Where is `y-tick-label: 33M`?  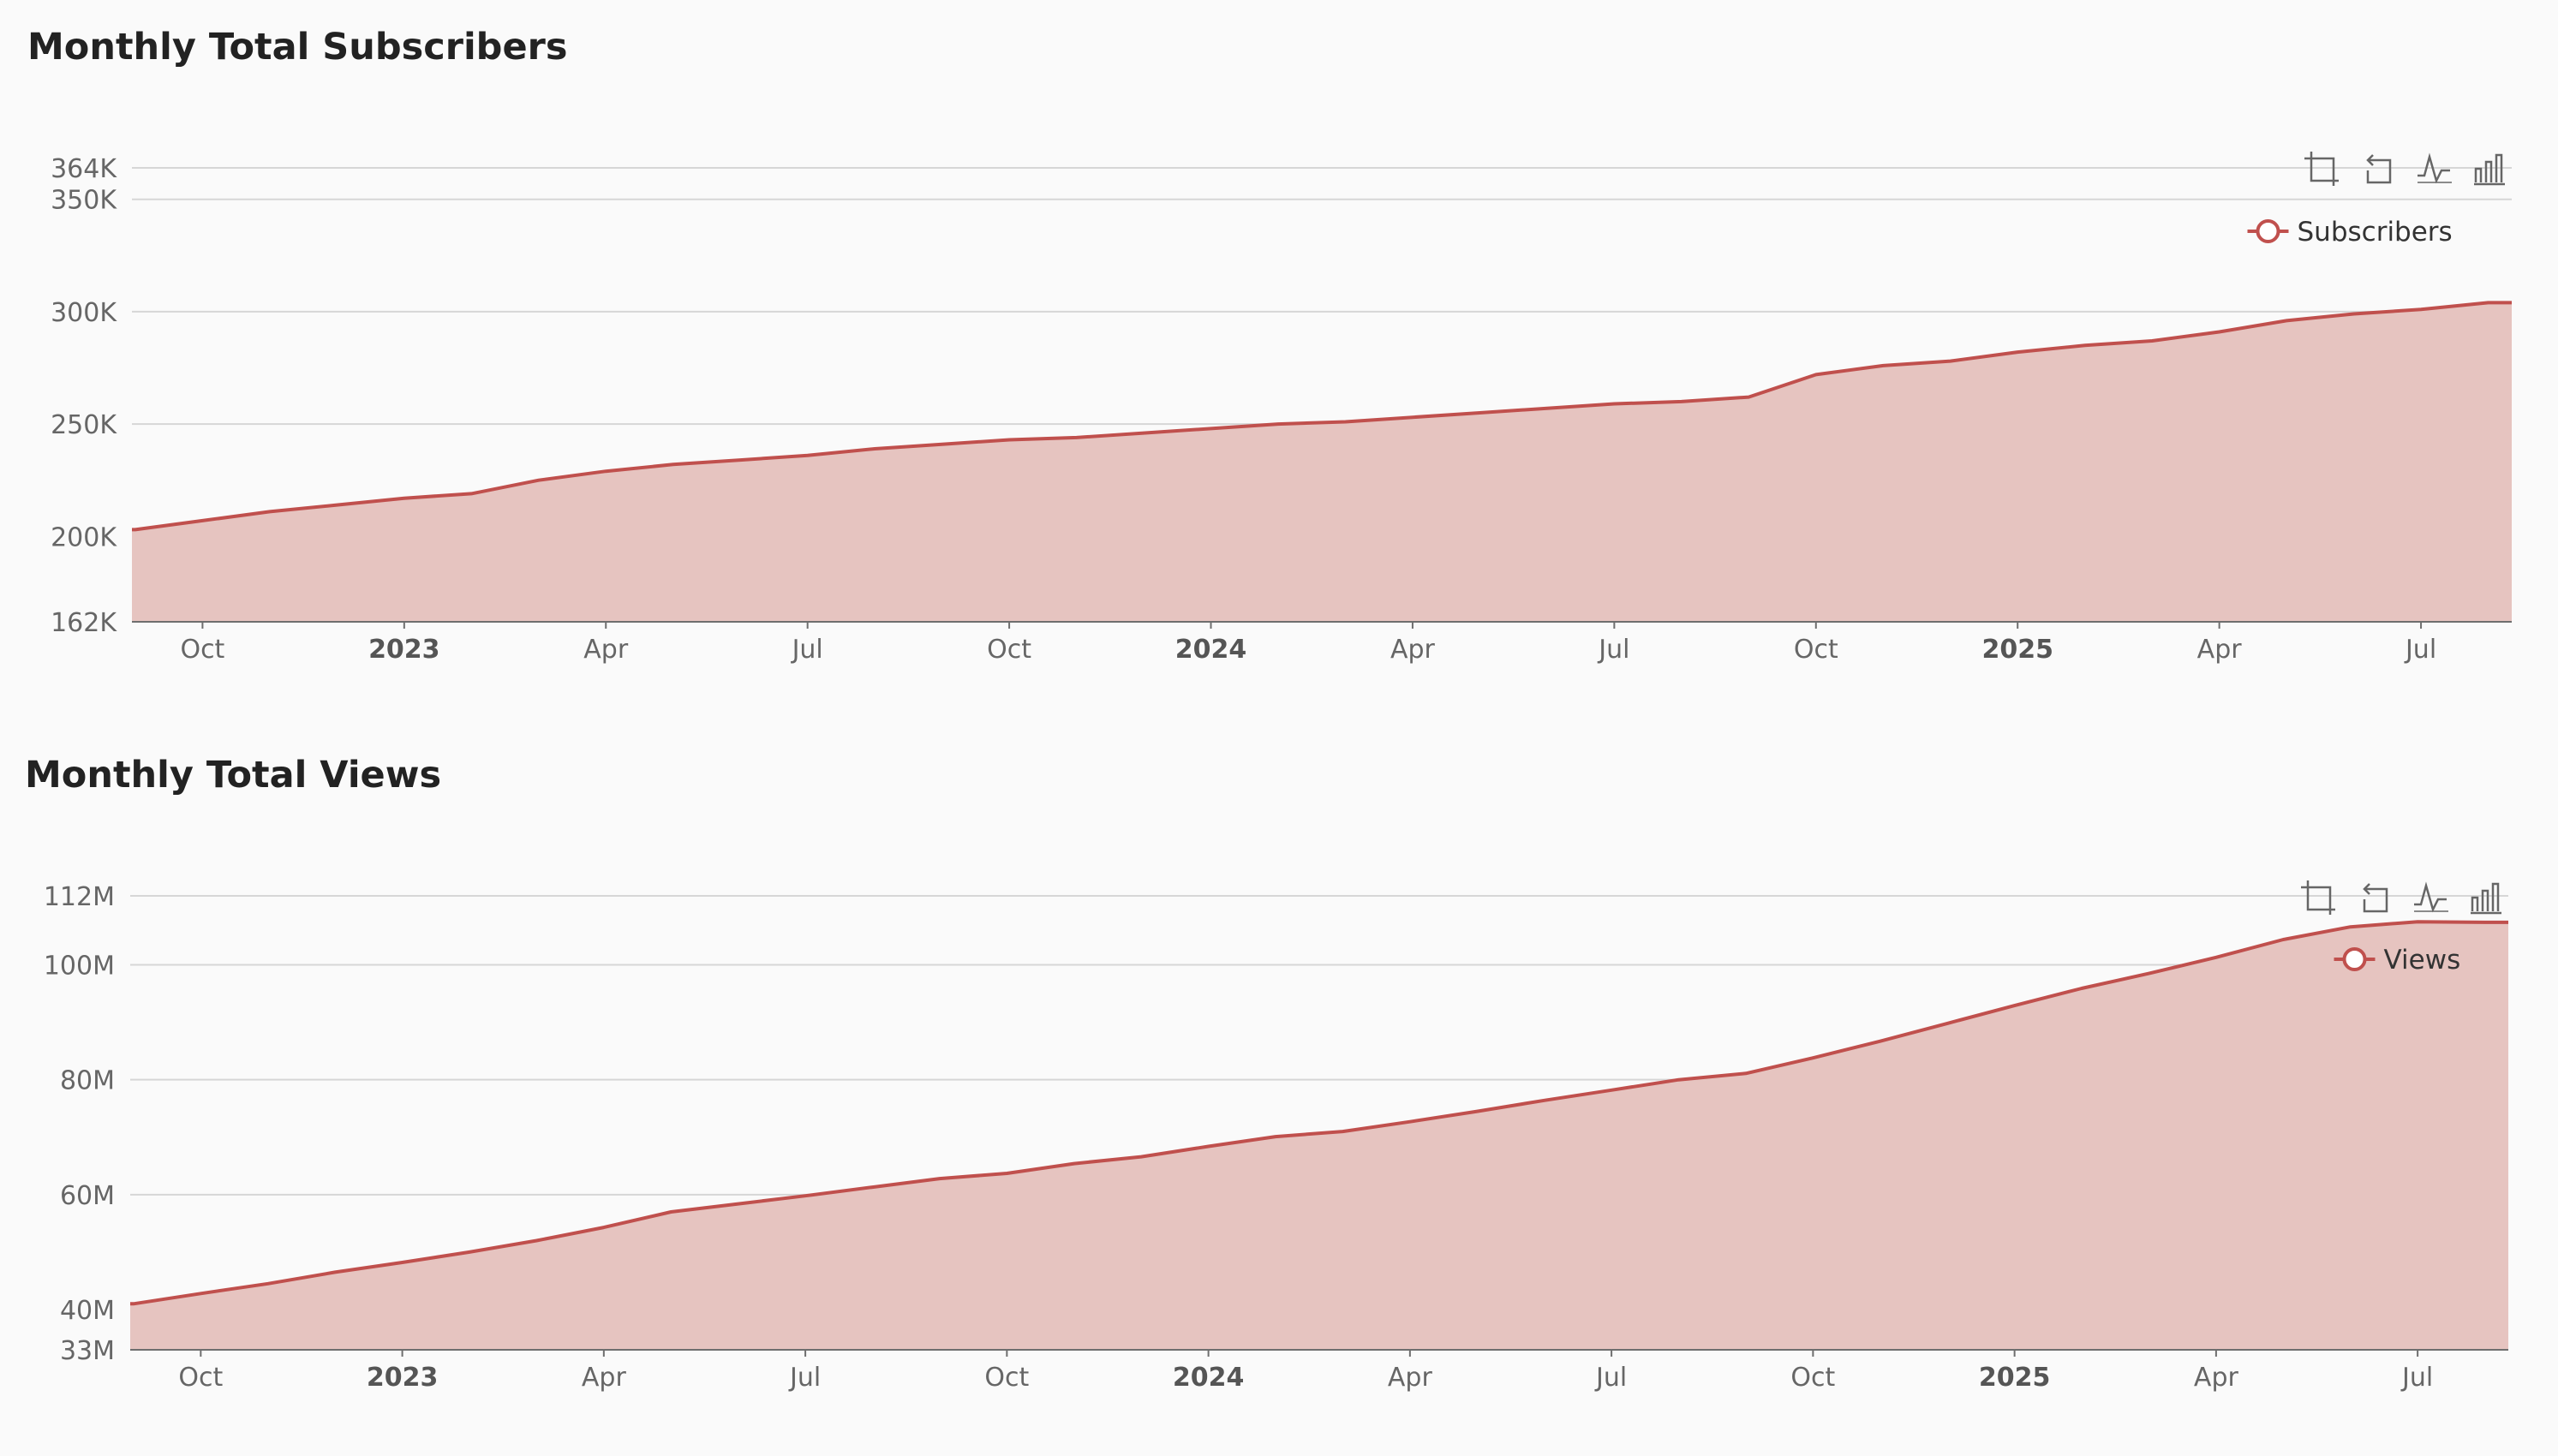
y-tick-label: 33M is located at coordinates (87, 1351).